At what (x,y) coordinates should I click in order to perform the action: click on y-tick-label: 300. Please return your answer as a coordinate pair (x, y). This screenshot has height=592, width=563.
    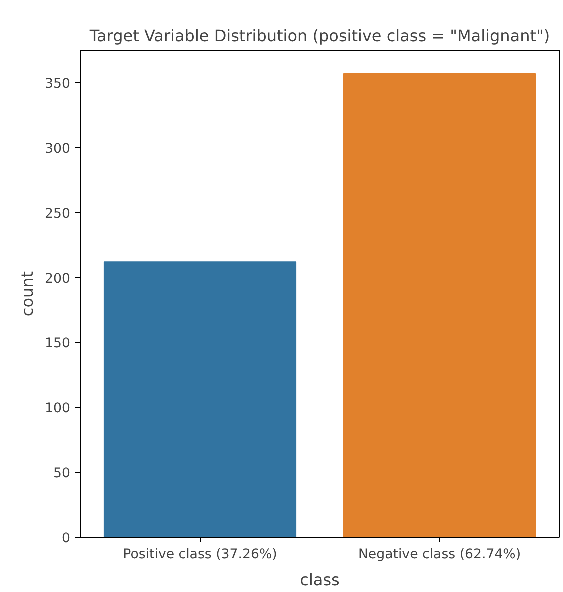
    Looking at the image, I should click on (58, 149).